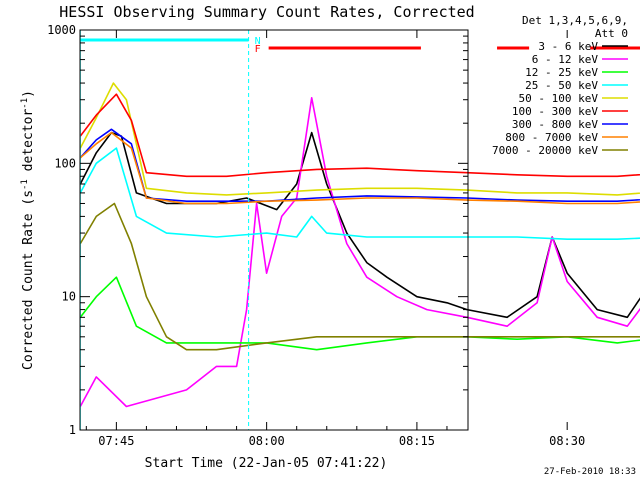 The image size is (640, 480). Describe the element at coordinates (565, 59) in the screenshot. I see `legend-label-2: 6 - 12 keV` at that location.